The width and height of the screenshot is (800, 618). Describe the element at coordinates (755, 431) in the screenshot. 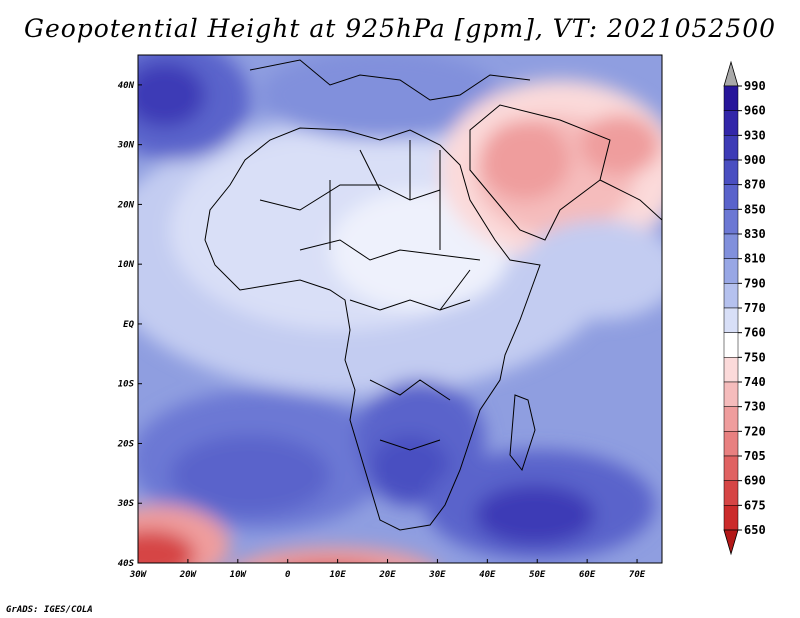

I see `colorbar-label: 720` at that location.